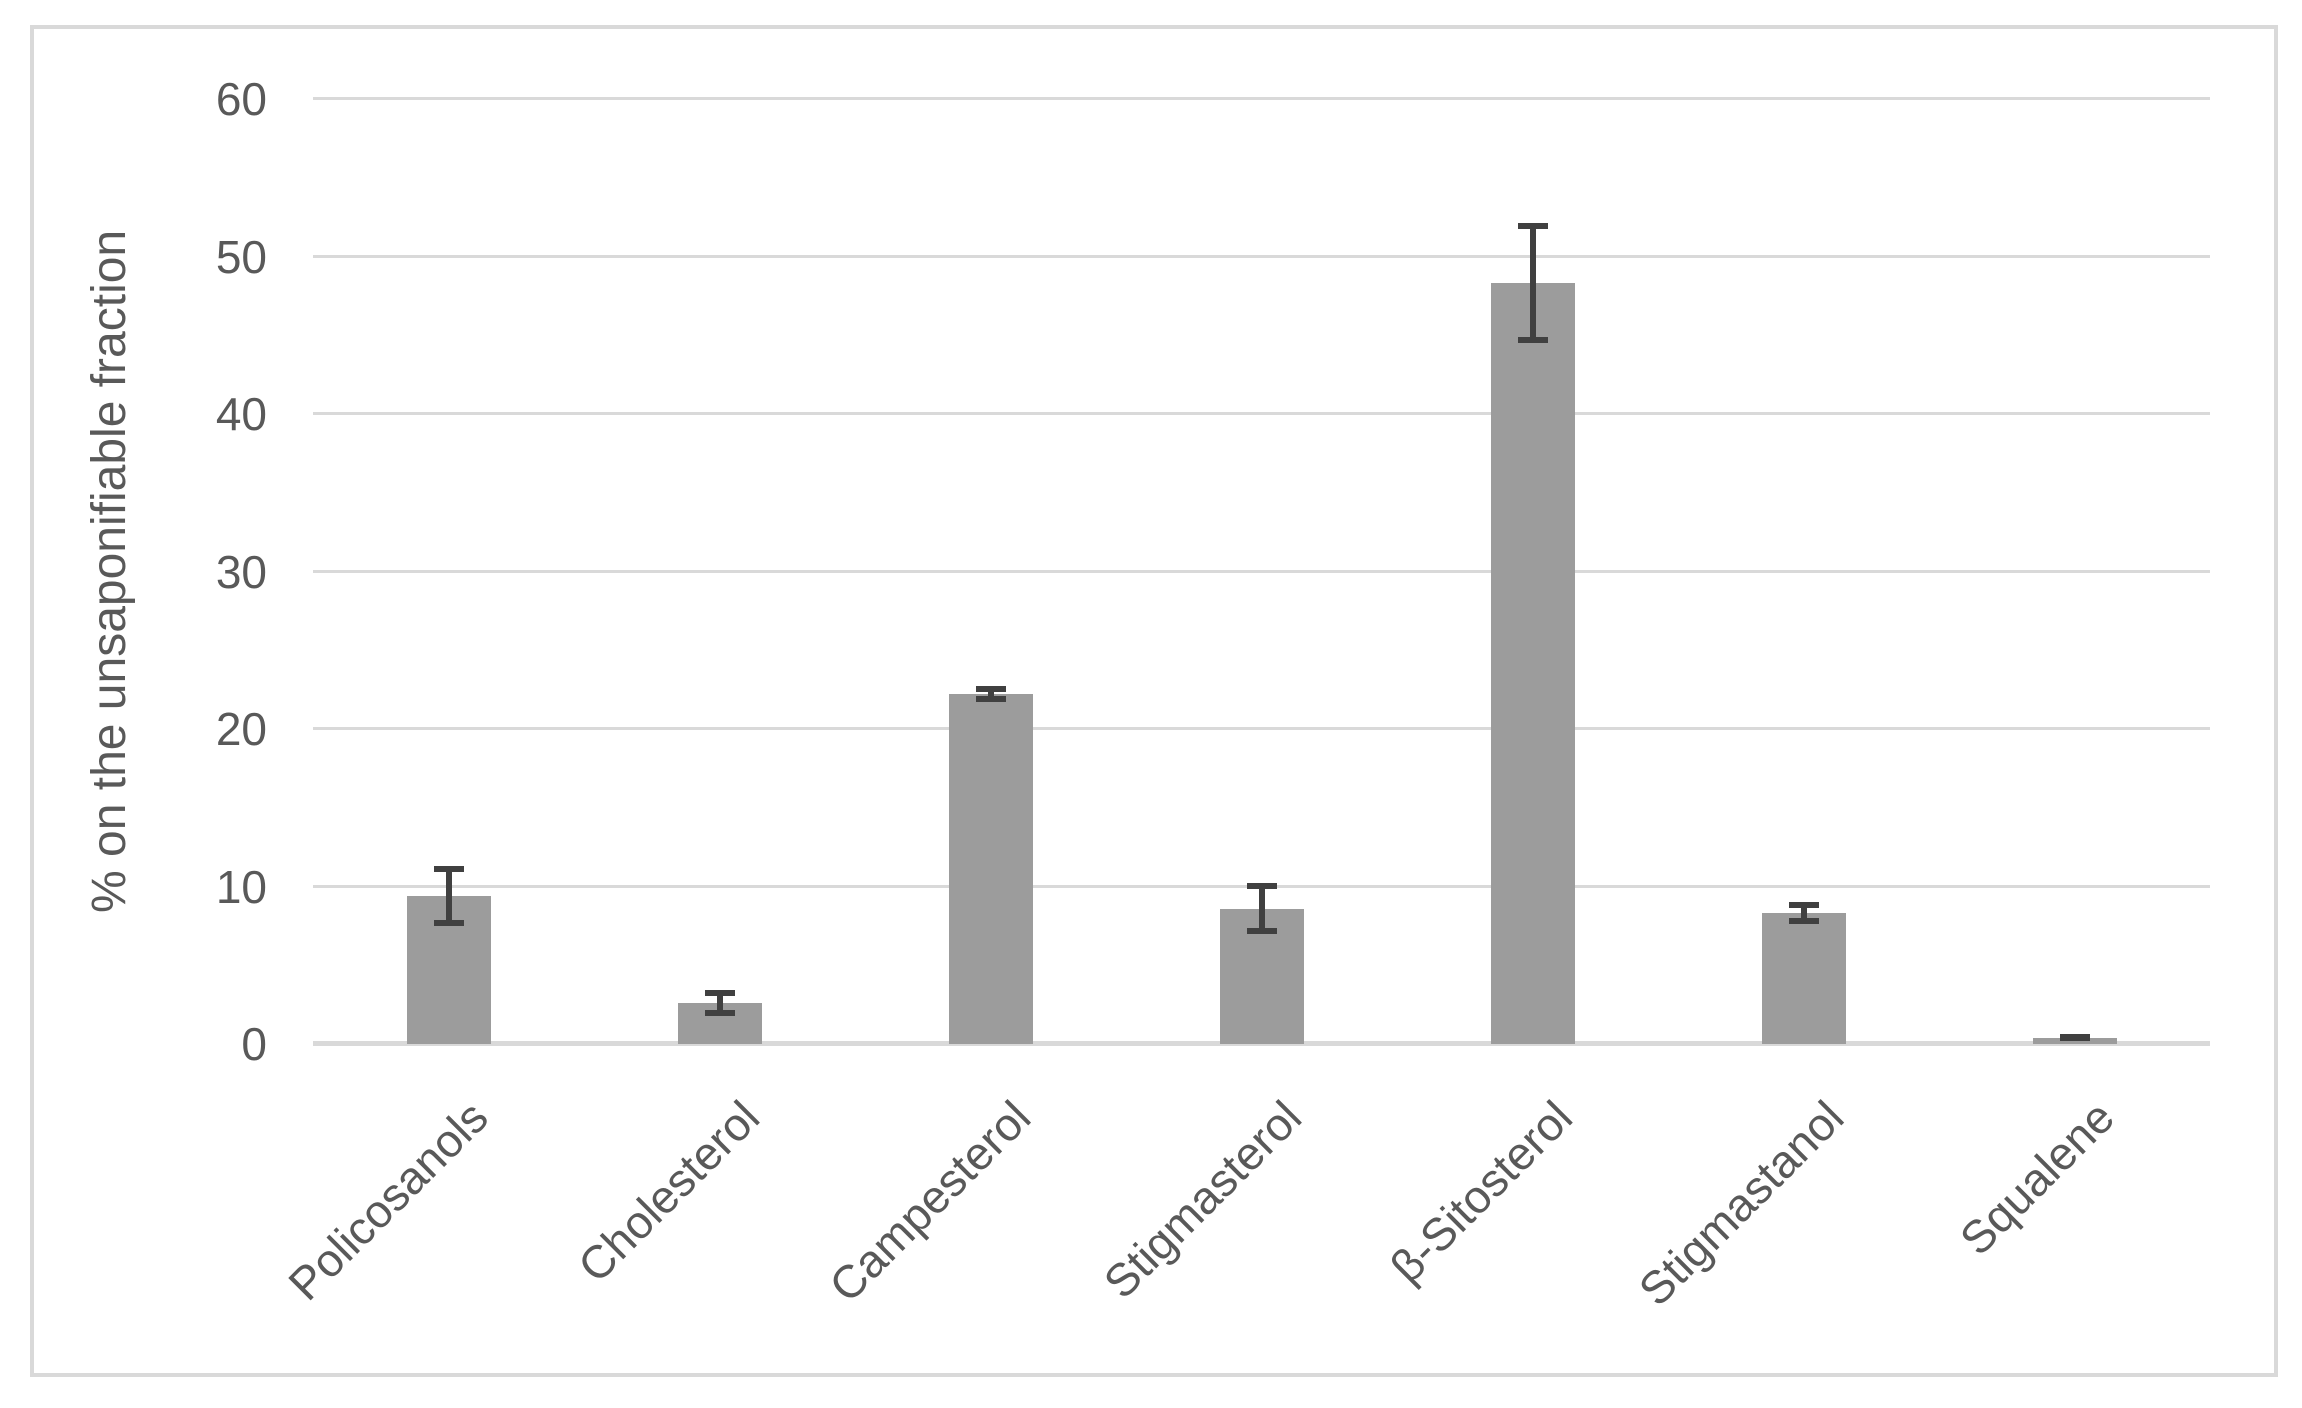 Image resolution: width=2302 pixels, height=1408 pixels. I want to click on error-bar-campesterol, so click(990, 694).